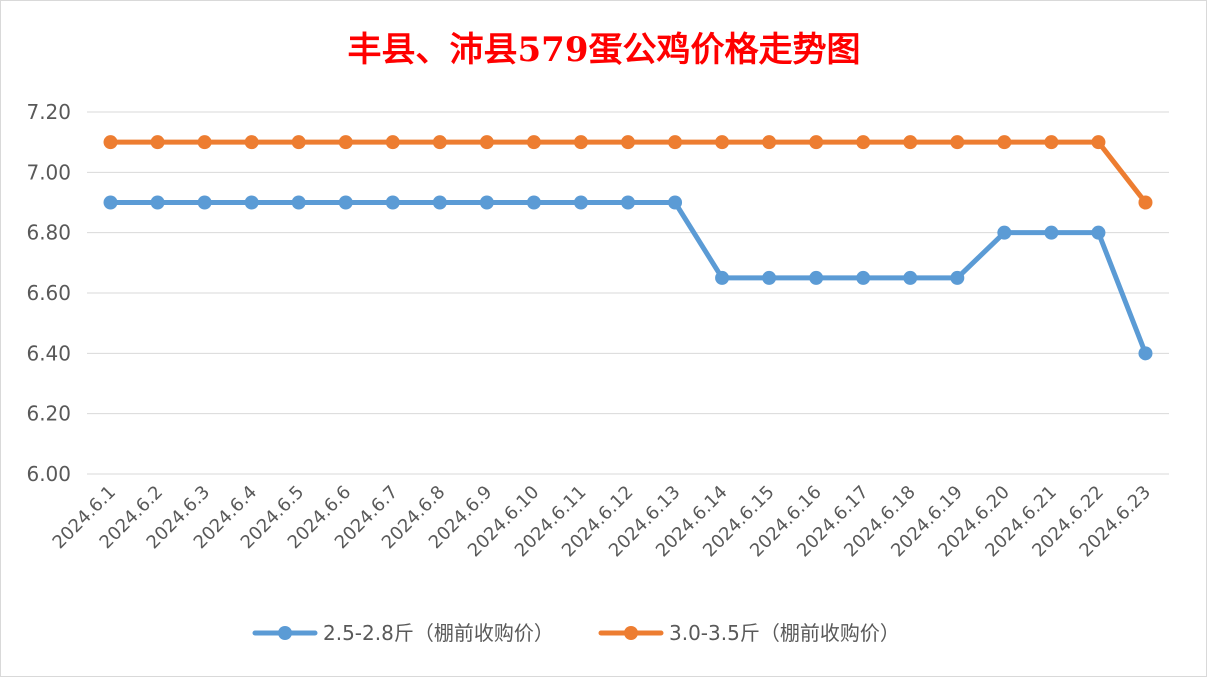  Describe the element at coordinates (438, 633) in the screenshot. I see `legend-entry-label: 2.5-2.8斤（棚前收购价）` at that location.